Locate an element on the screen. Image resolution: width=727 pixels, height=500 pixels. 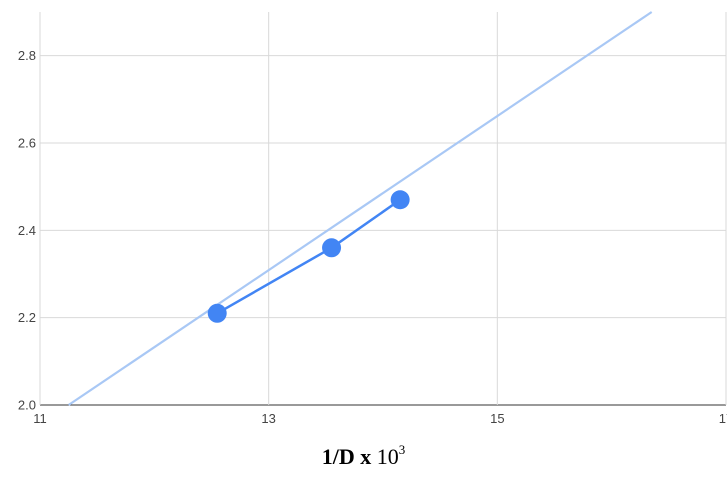
y-tick-label: 2.8 is located at coordinates (27, 55).